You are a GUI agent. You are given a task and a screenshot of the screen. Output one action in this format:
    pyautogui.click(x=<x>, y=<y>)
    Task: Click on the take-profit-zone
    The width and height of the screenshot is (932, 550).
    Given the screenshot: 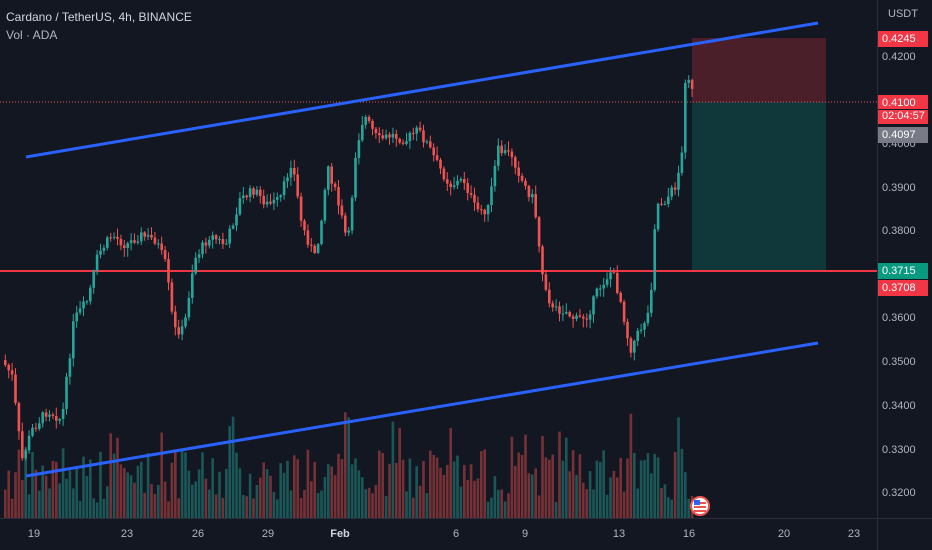 What is the action you would take?
    pyautogui.click(x=759, y=186)
    